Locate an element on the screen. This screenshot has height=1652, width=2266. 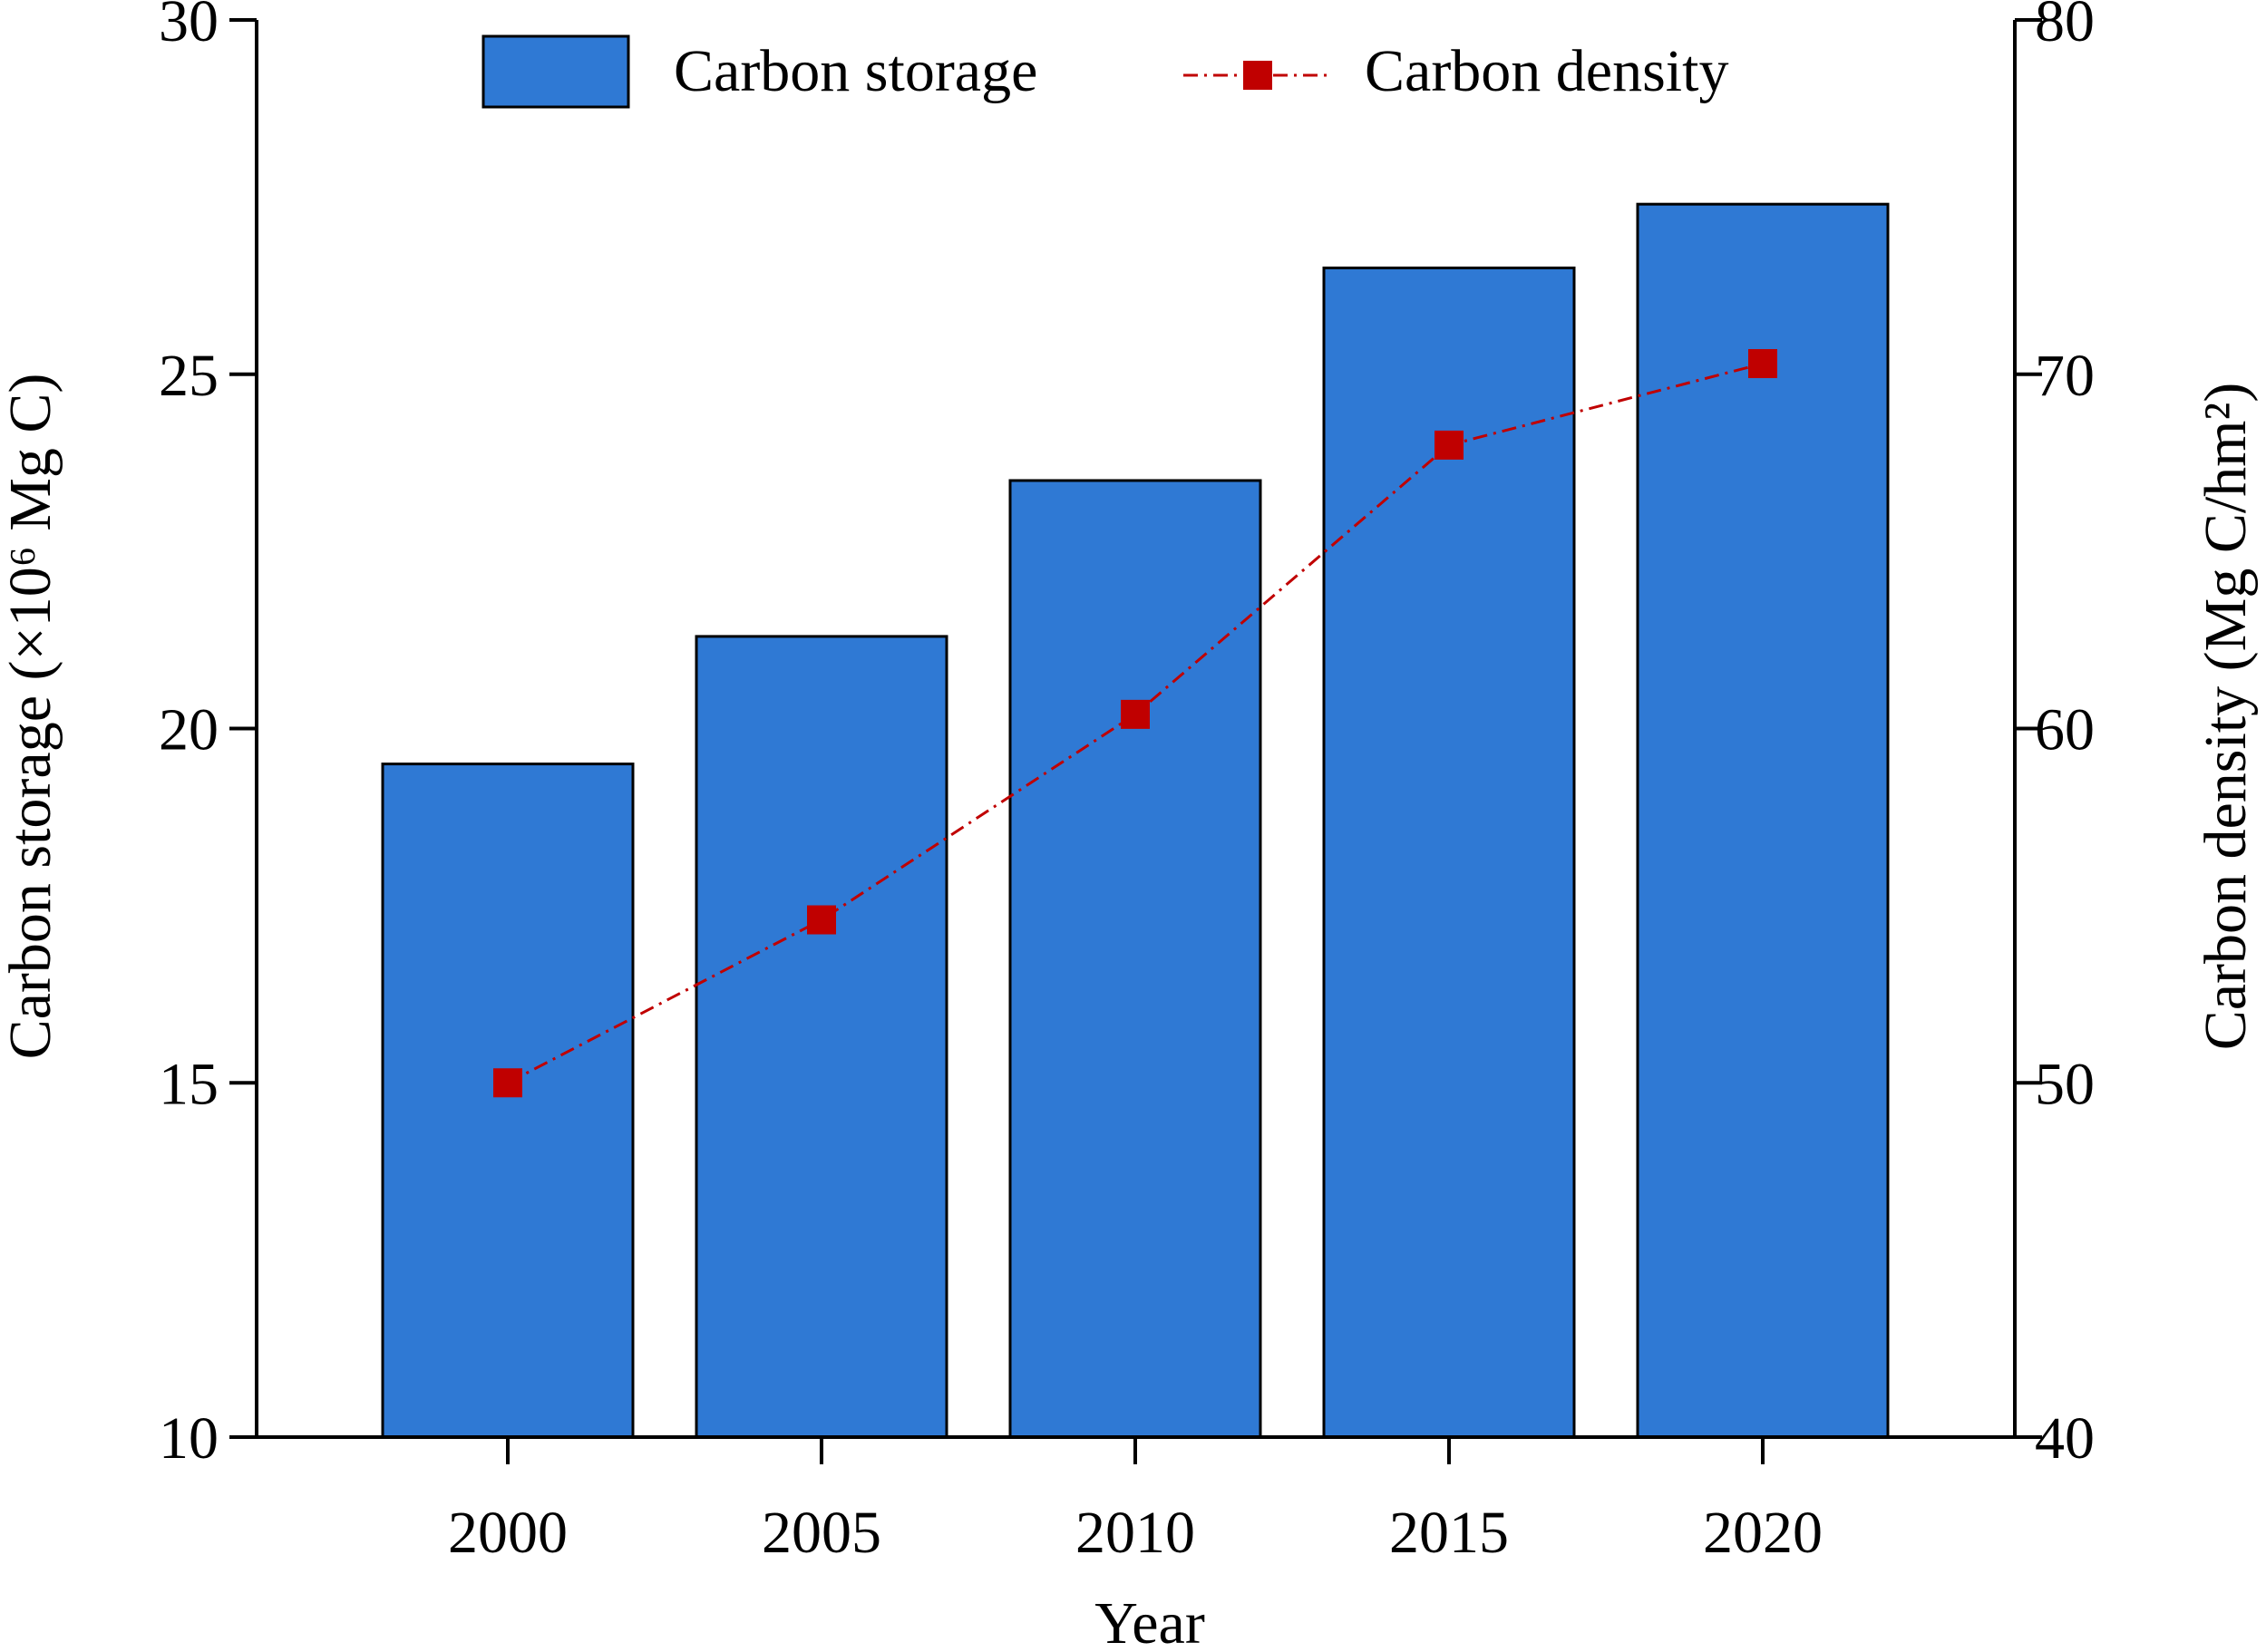
x-tick-label-2020: 2020 is located at coordinates (1763, 1533).